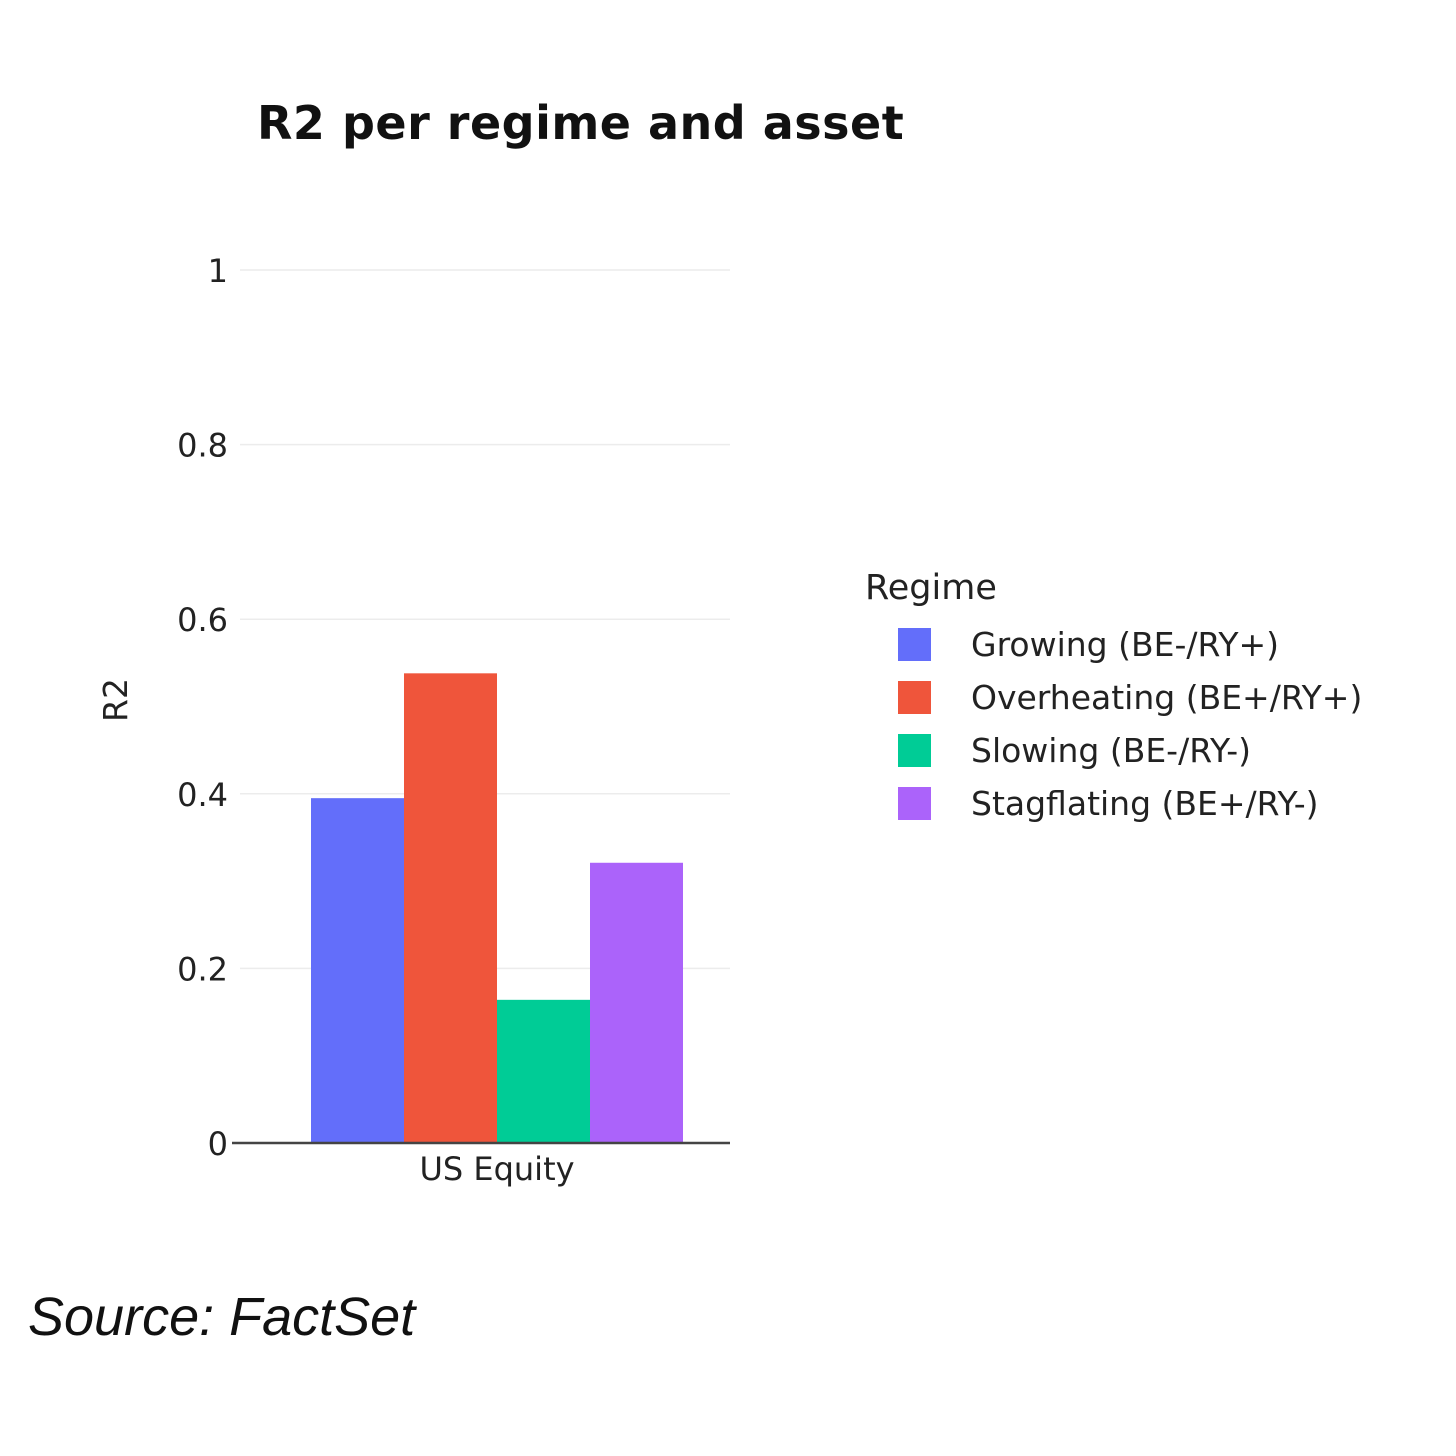  Describe the element at coordinates (1167, 697) in the screenshot. I see `legend-label: Overheating (BE+/RY+)` at that location.